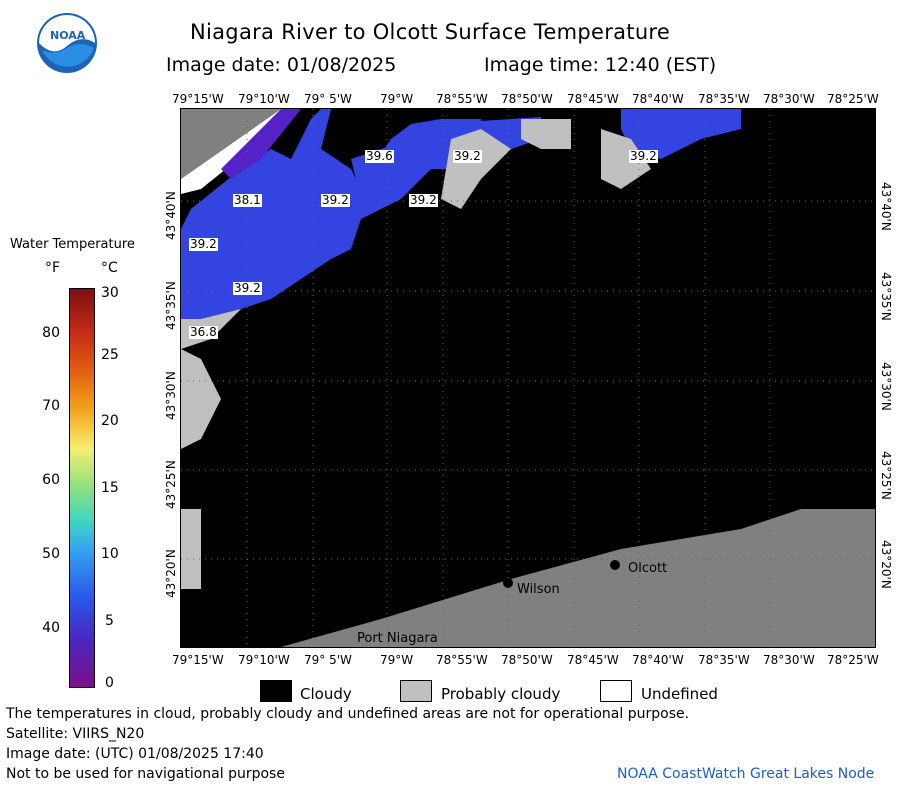  What do you see at coordinates (82, 488) in the screenshot?
I see `colorbar` at bounding box center [82, 488].